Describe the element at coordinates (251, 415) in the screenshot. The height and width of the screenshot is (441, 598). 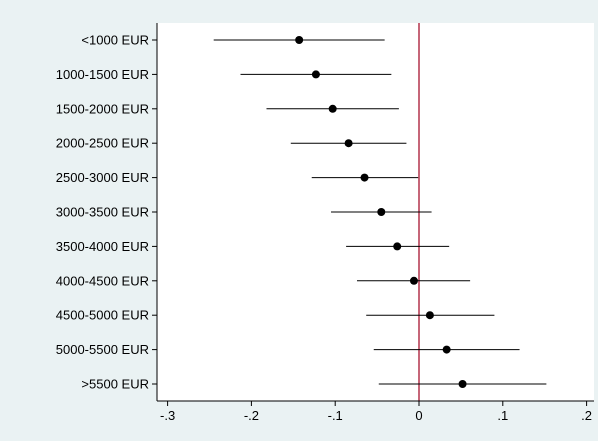
I see `x-tick-label: -.2` at that location.